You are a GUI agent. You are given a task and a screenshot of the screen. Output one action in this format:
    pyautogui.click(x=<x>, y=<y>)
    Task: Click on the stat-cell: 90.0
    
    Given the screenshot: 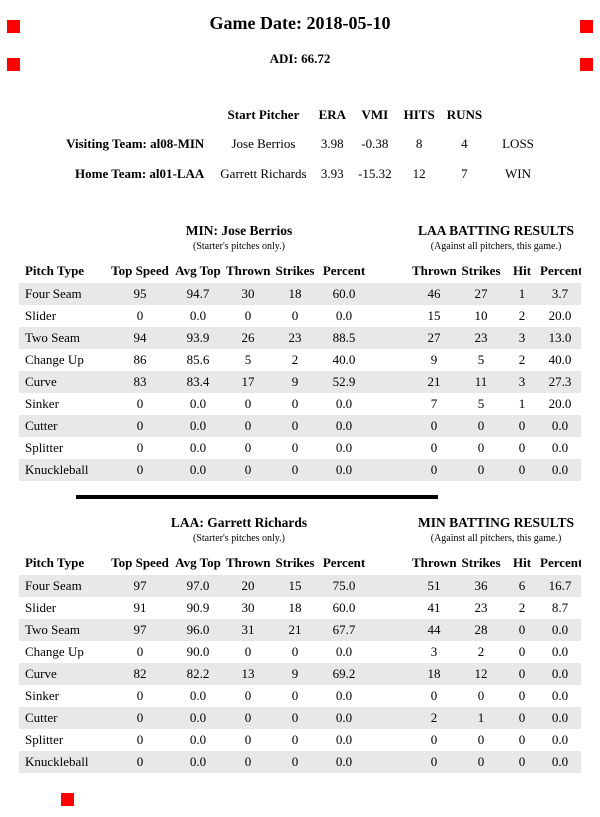 What is the action you would take?
    pyautogui.click(x=198, y=651)
    